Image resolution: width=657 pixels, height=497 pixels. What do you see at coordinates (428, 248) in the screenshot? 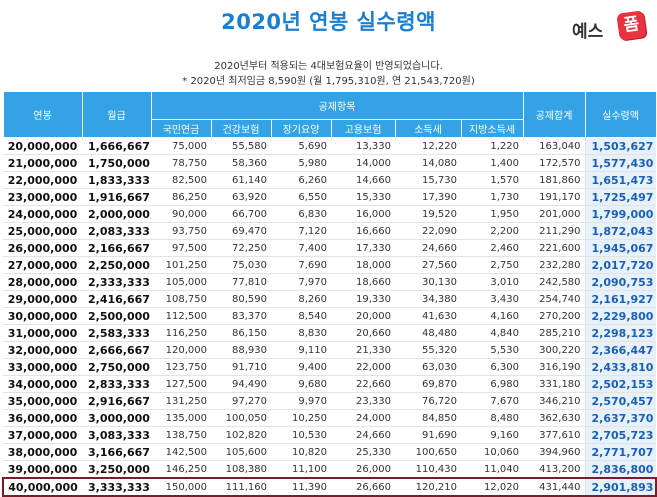
I see `cell-income-tax: 24,660` at bounding box center [428, 248].